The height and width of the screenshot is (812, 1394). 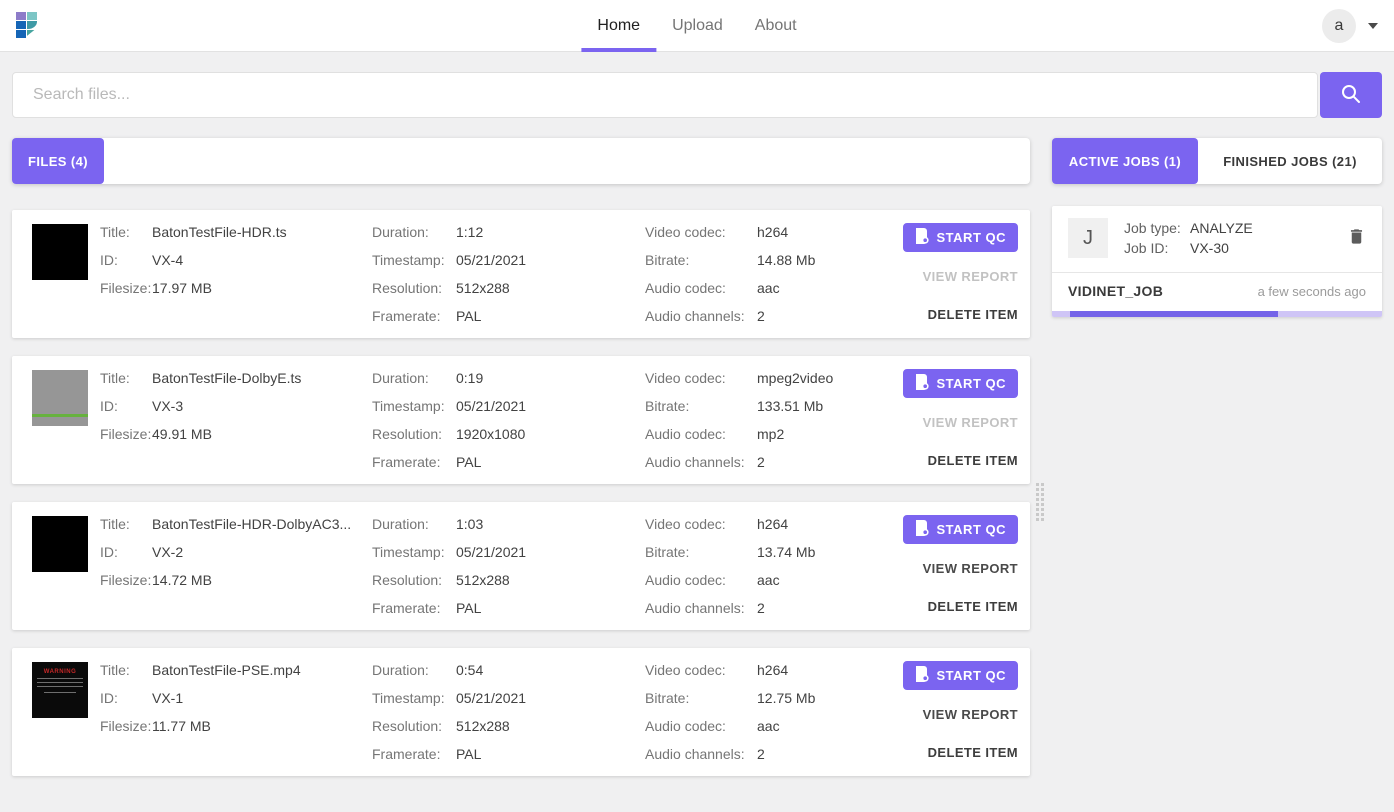 I want to click on tab-active-jobs: ACTIVE JOBS (1), so click(x=1125, y=161).